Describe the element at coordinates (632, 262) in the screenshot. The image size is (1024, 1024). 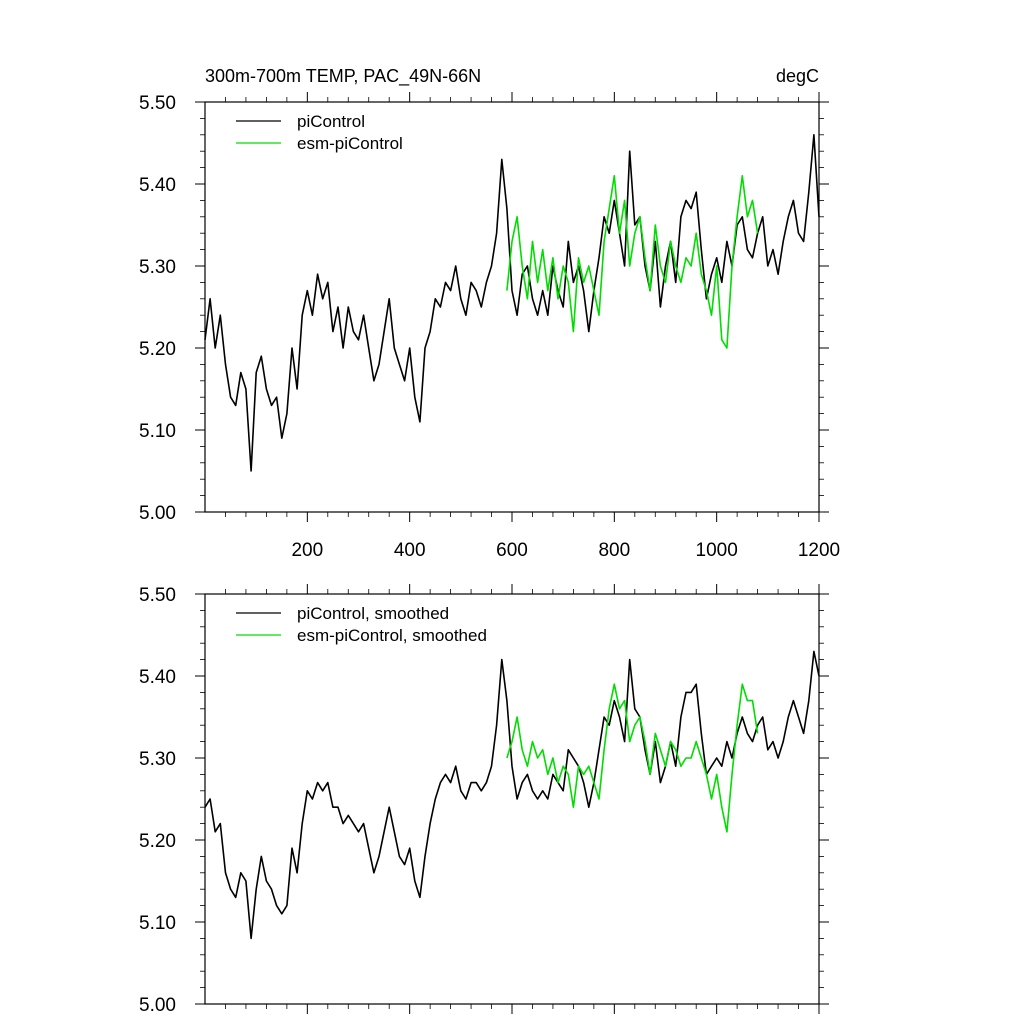
I see `series-line-esm-picontrol` at that location.